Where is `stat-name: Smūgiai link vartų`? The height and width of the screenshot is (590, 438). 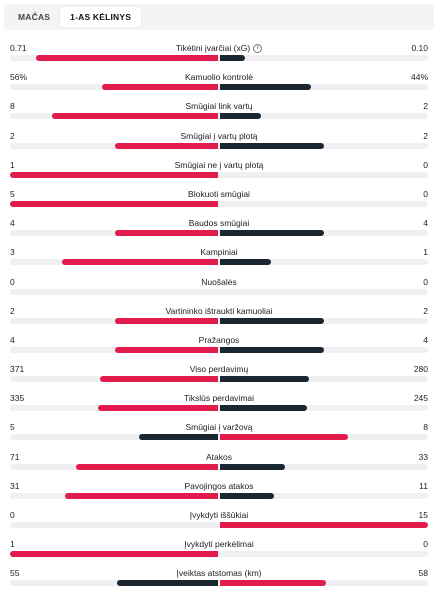
stat-name: Smūgiai link vartų is located at coordinates (219, 106).